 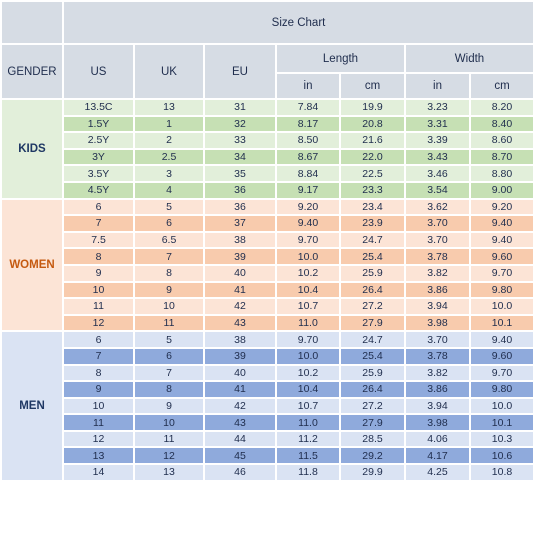 What do you see at coordinates (500, 140) in the screenshot?
I see `size-cell: 8.60` at bounding box center [500, 140].